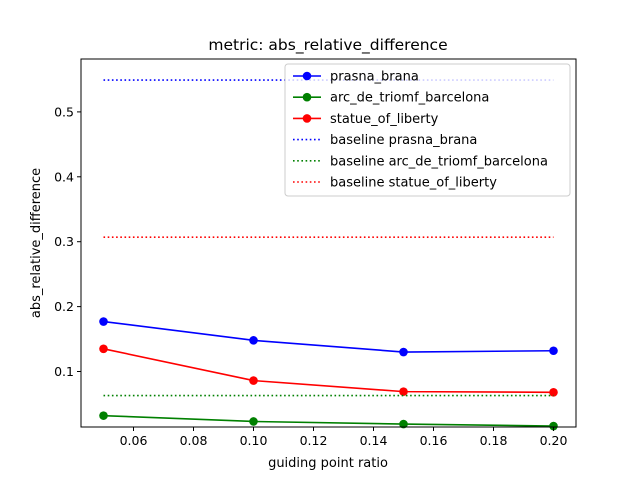 The height and width of the screenshot is (480, 640). Describe the element at coordinates (254, 440) in the screenshot. I see `x-tick-label: 0.10` at that location.